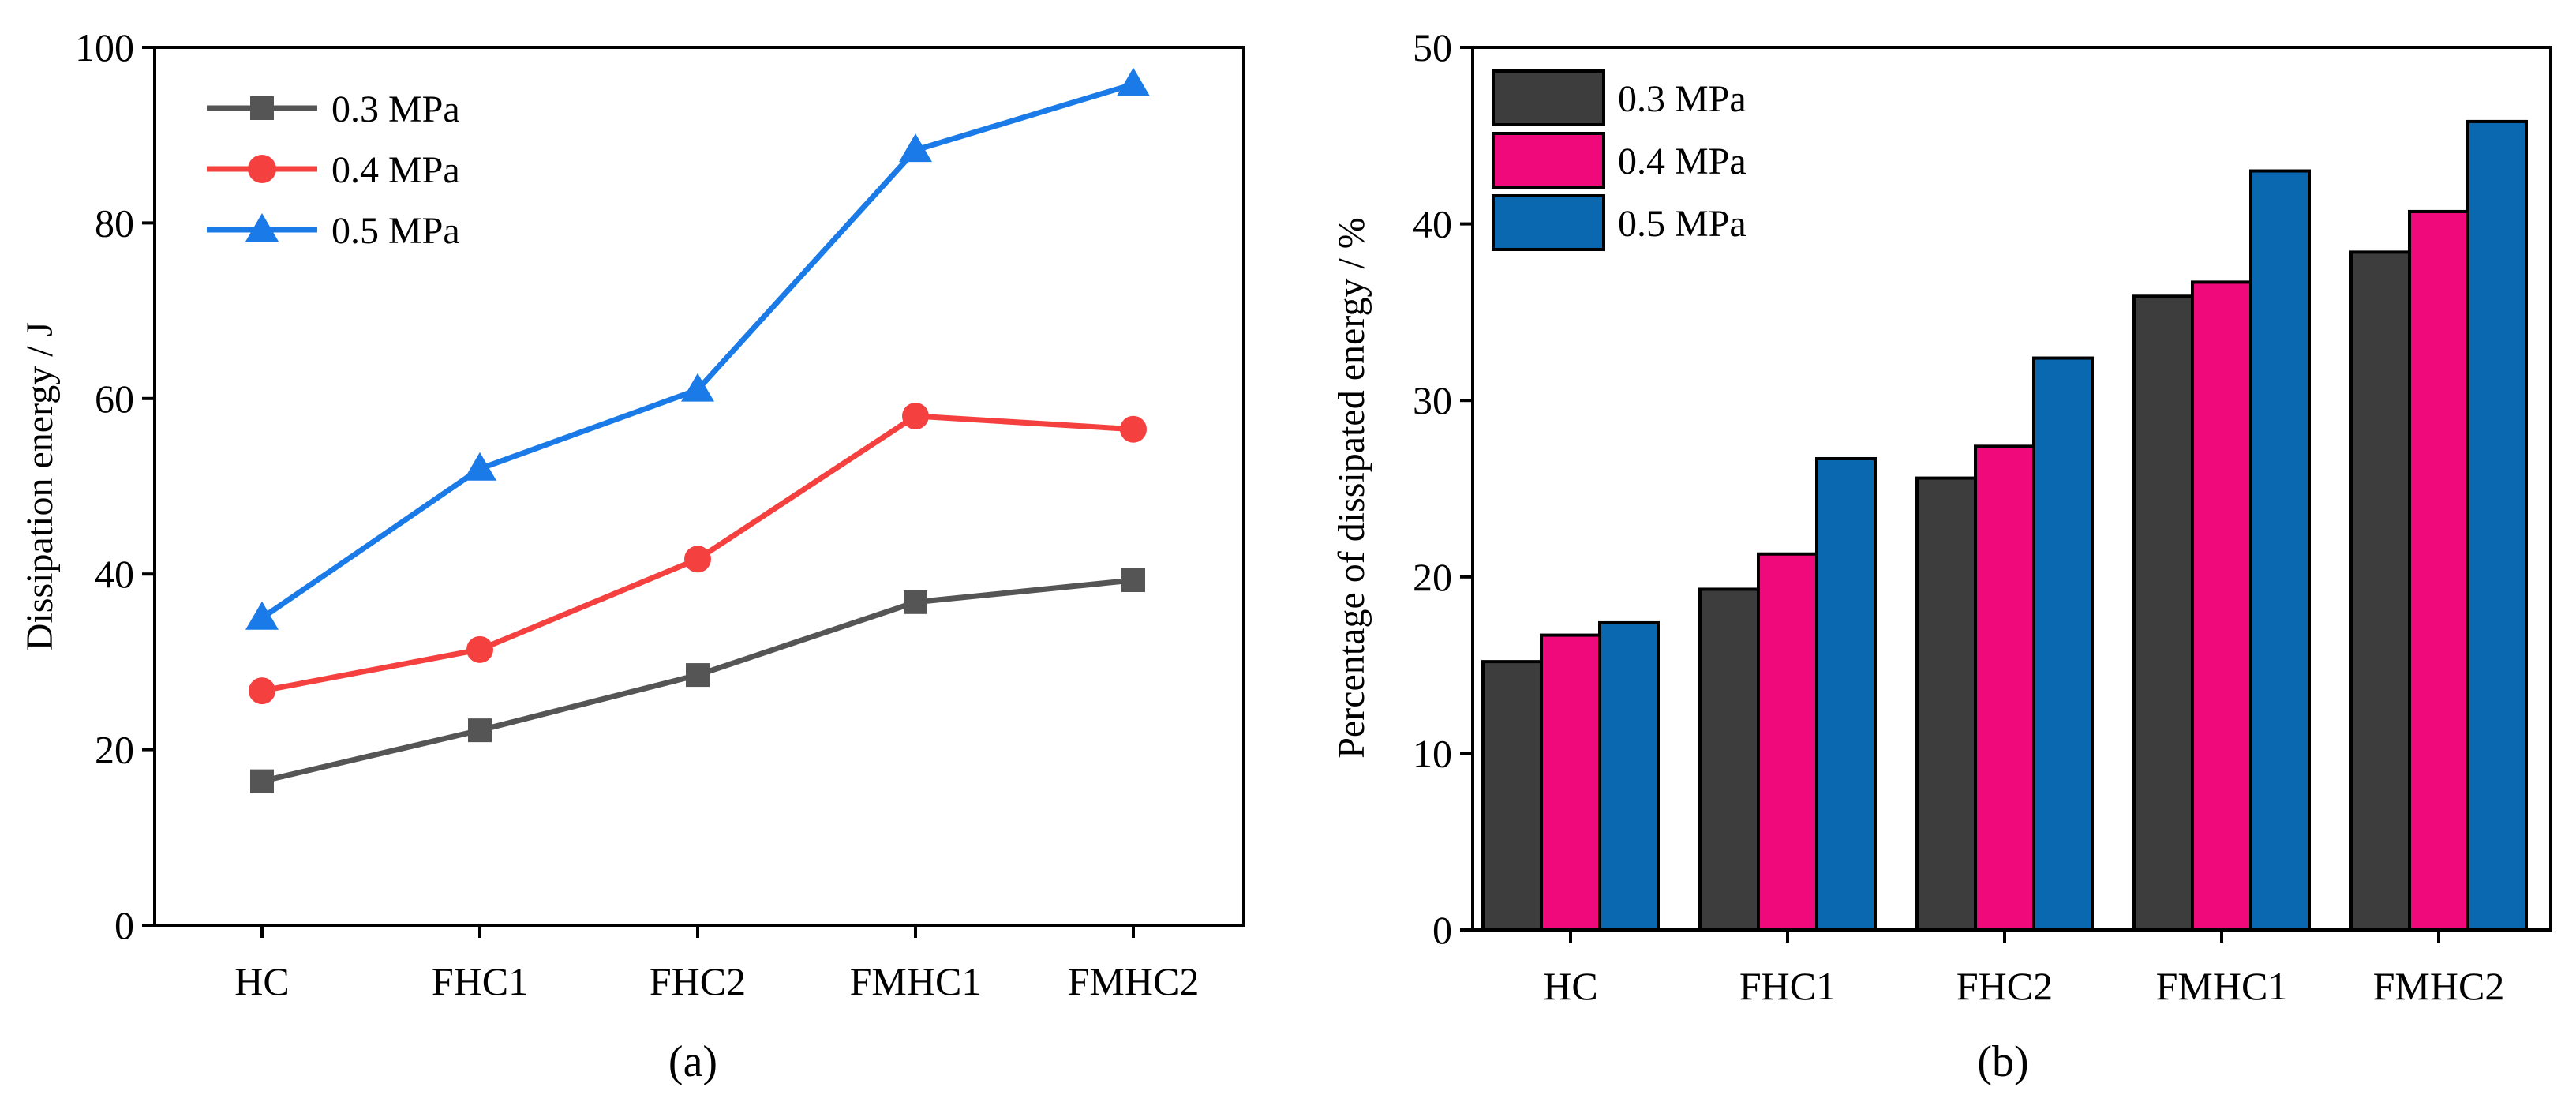 This screenshot has height=1106, width=2576. Describe the element at coordinates (395, 109) in the screenshot. I see `legend-a-0.3-label: 0.3 MPa` at that location.